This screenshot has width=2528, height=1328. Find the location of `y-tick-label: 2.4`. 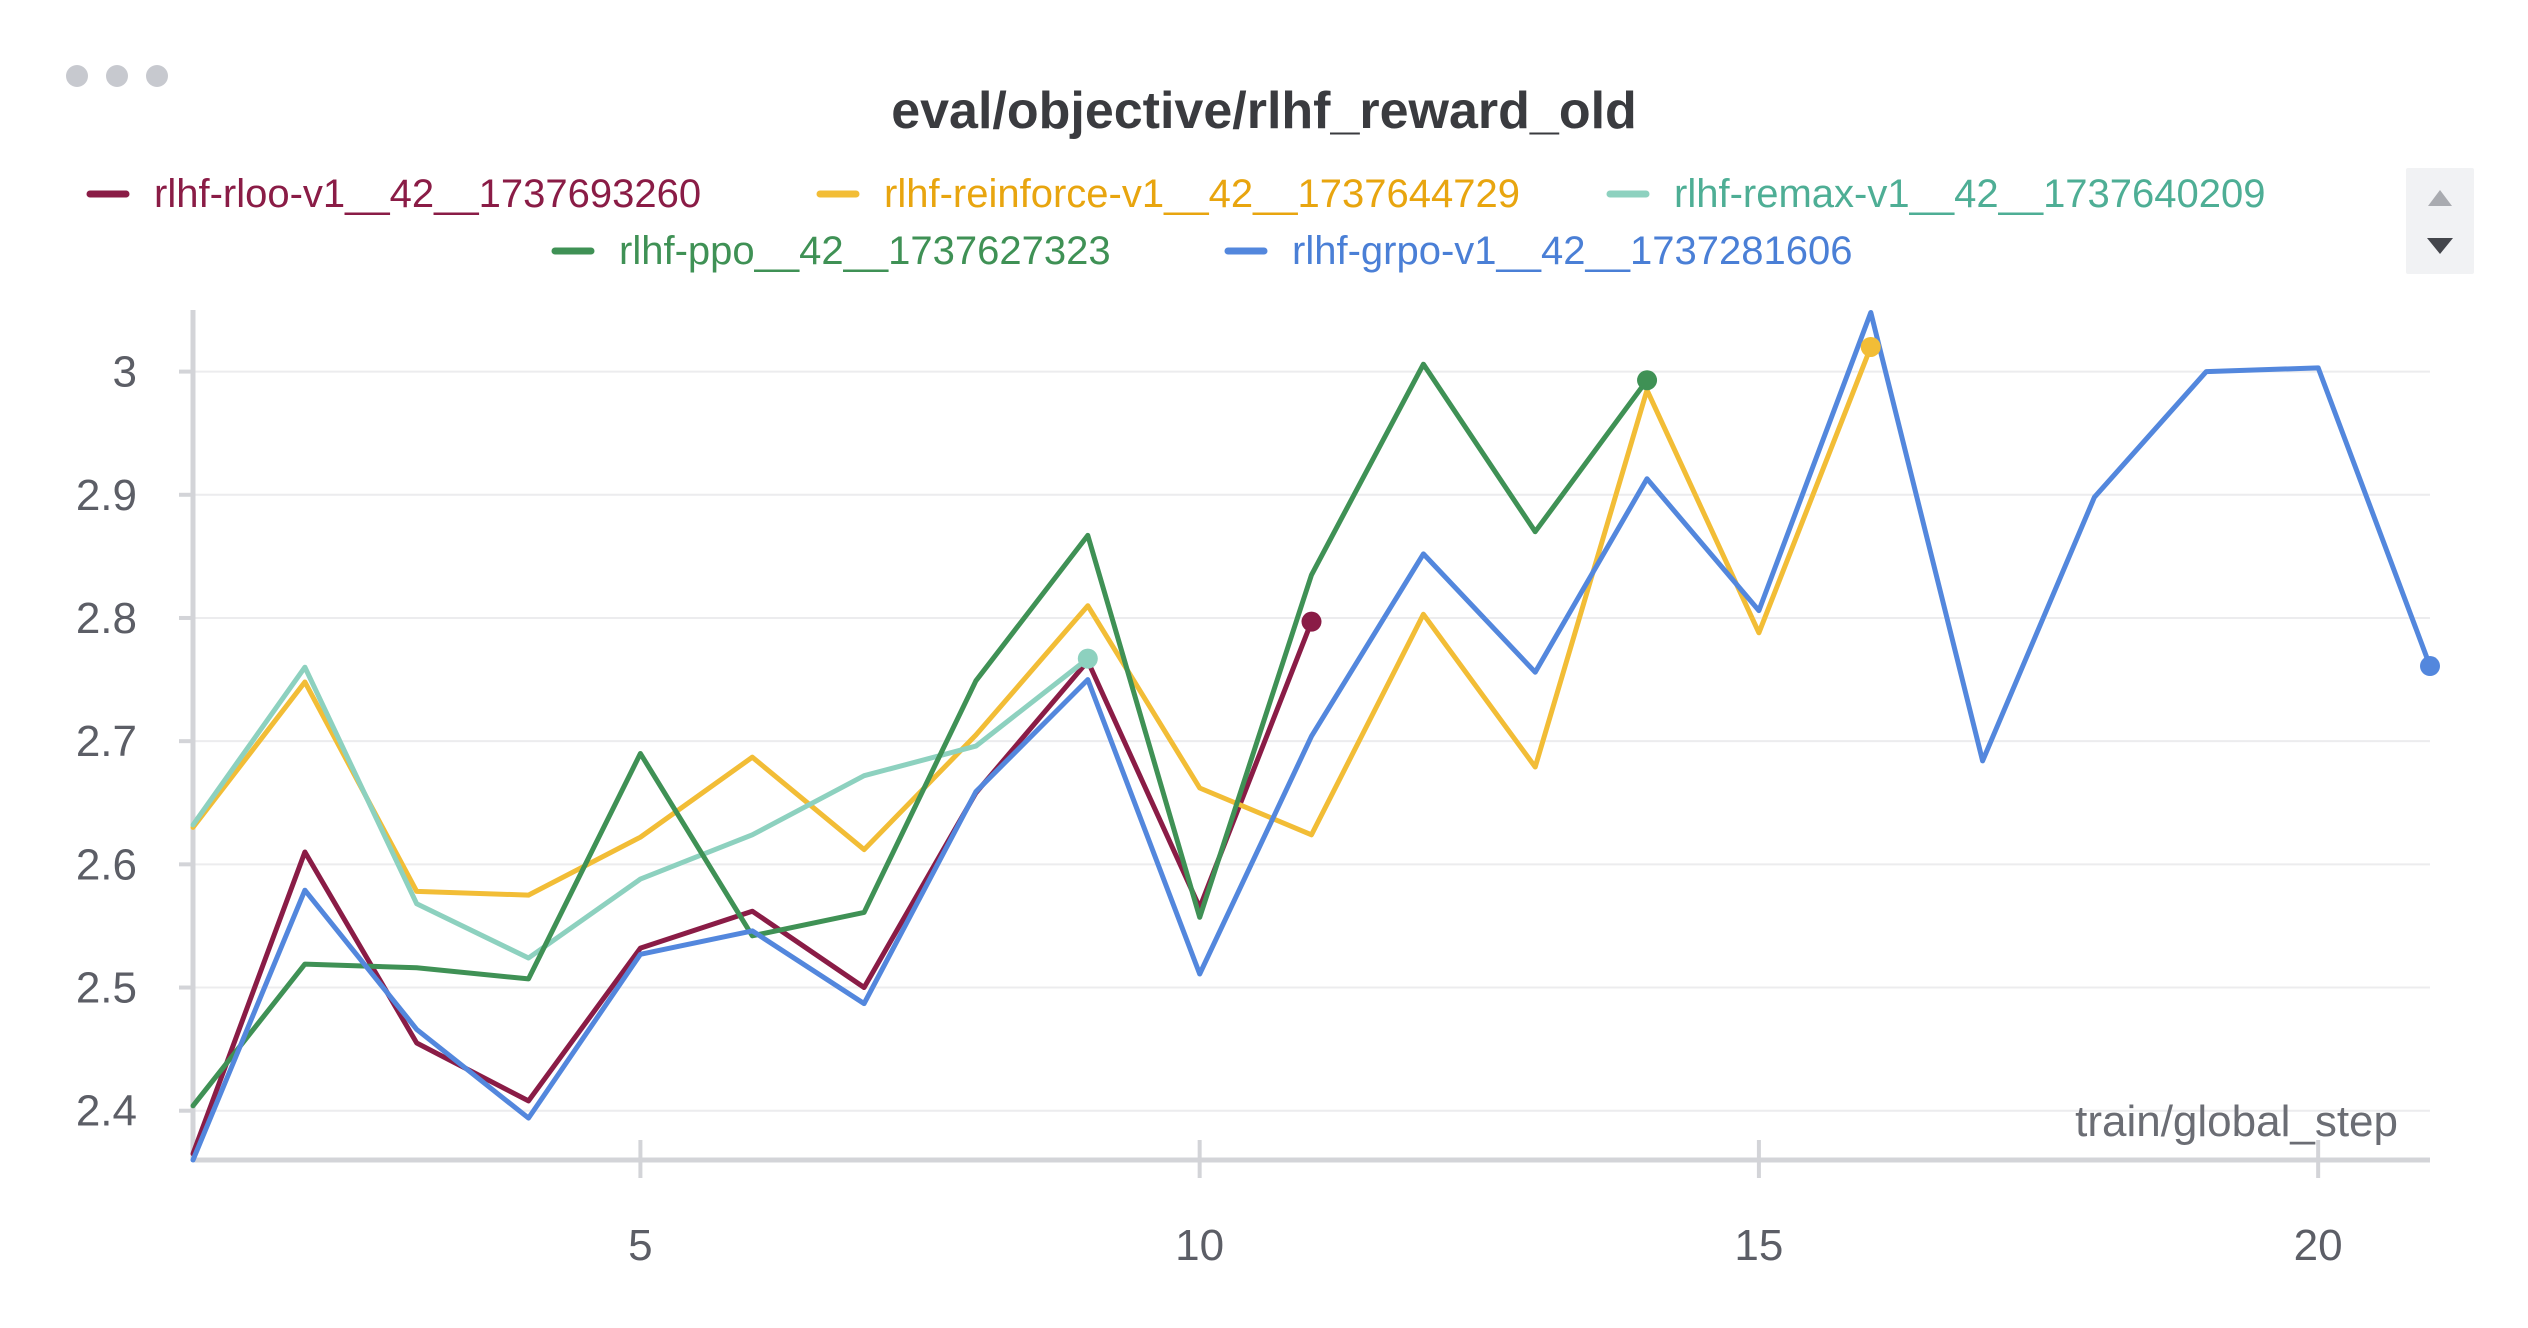

y-tick-label: 2.4 is located at coordinates (106, 1111).